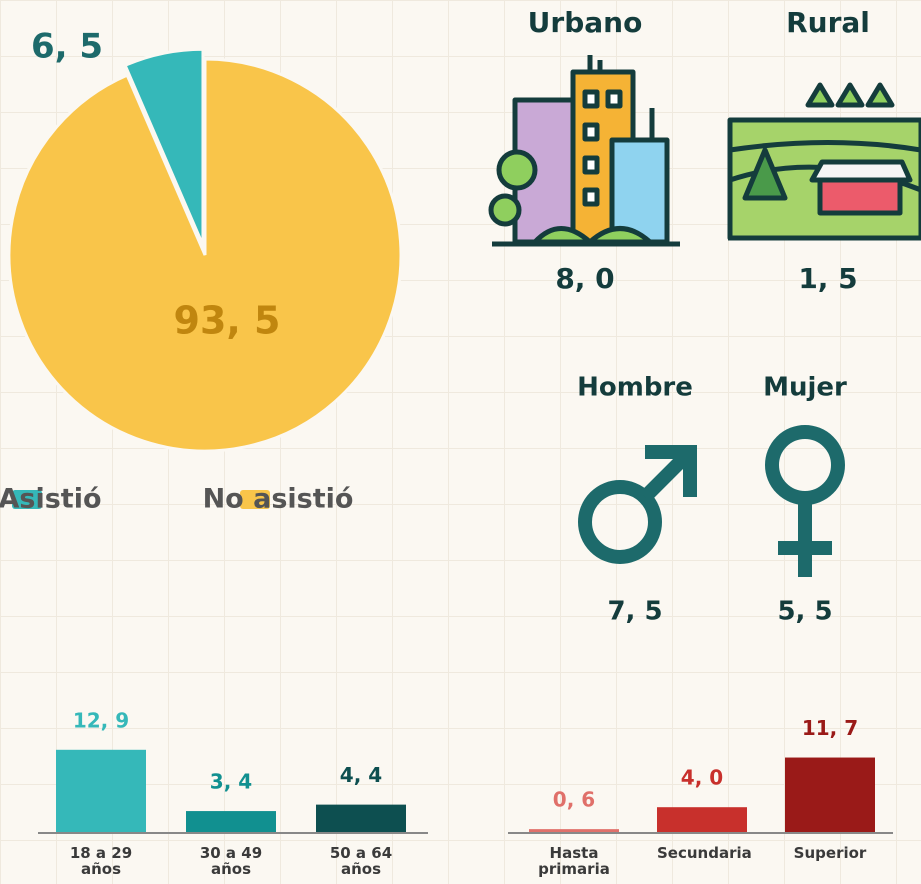  I want to click on bar-value-label: 12, 9, so click(101, 720).